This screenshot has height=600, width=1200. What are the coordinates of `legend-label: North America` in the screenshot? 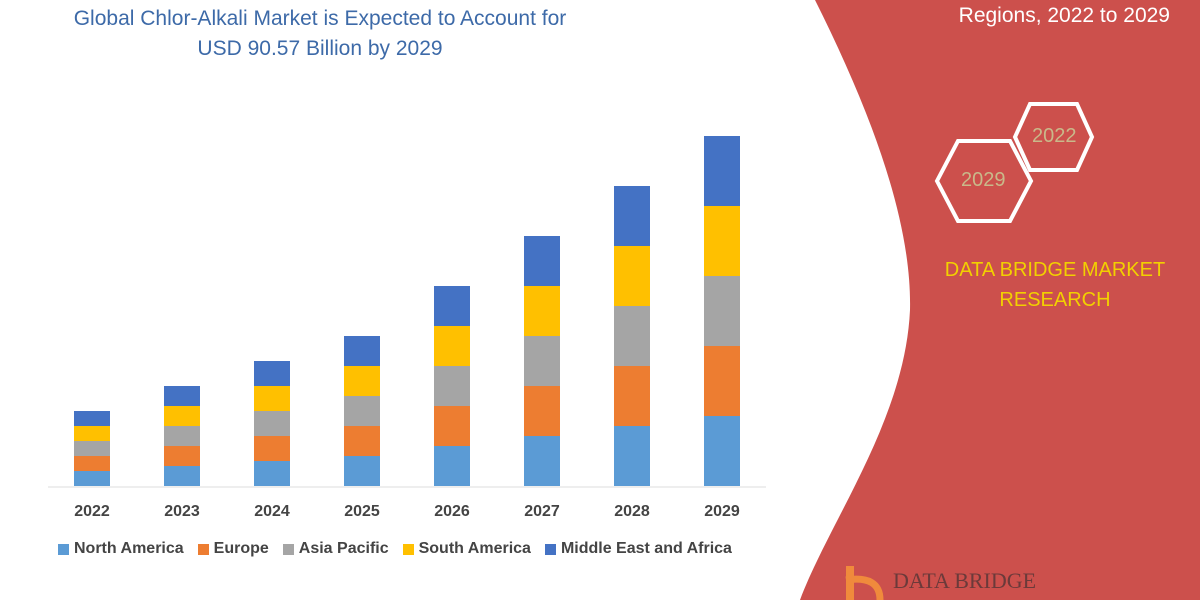 It's located at (129, 548).